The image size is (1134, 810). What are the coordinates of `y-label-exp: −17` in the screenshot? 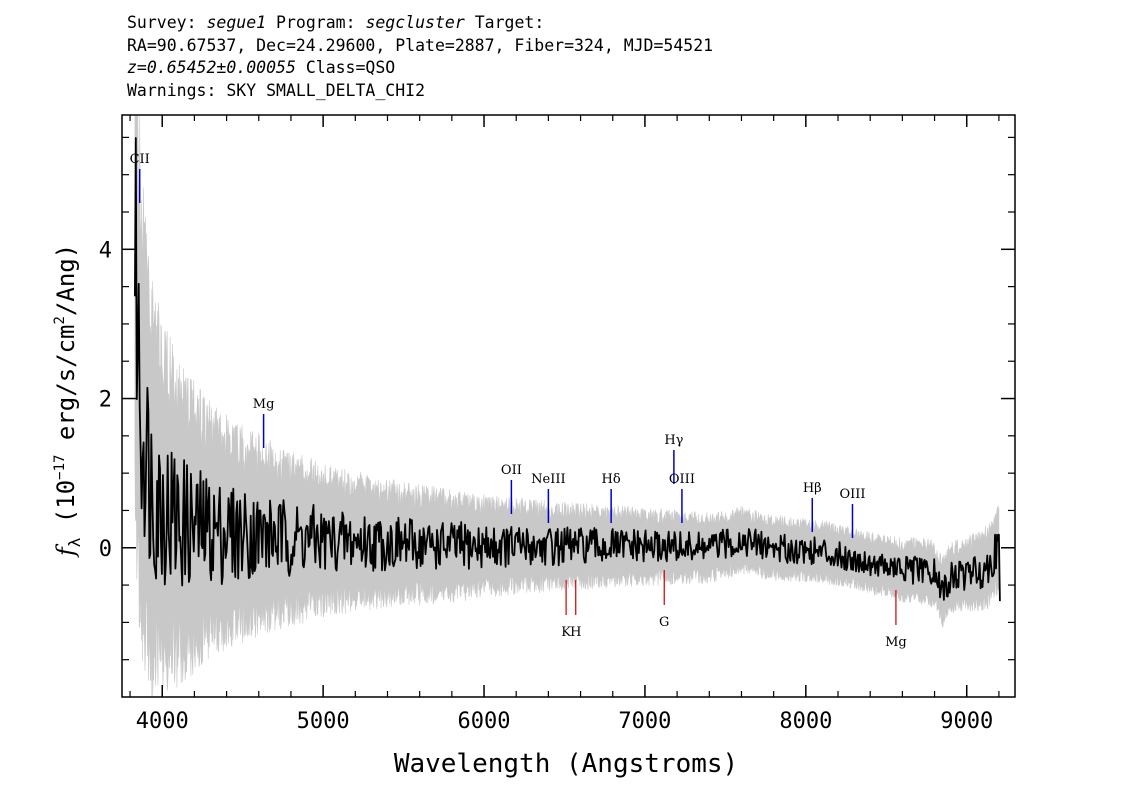 It's located at (60, 467).